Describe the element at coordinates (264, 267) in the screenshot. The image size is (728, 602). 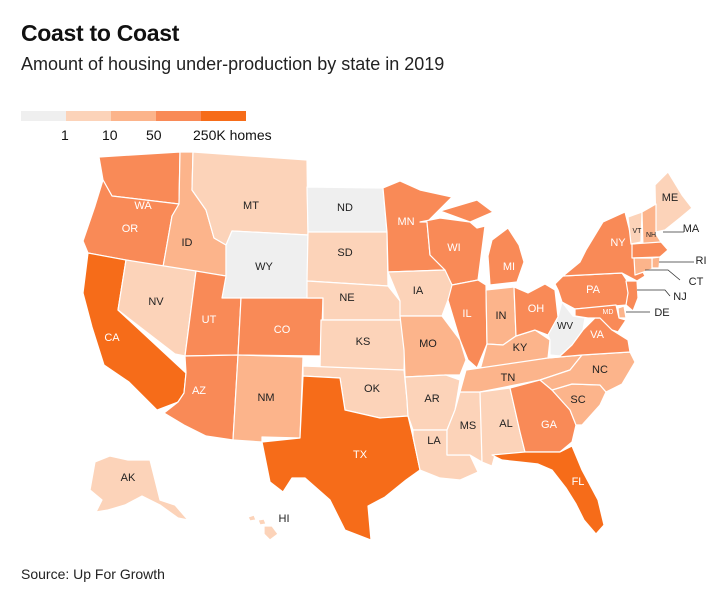
I see `label-wy: WY` at that location.